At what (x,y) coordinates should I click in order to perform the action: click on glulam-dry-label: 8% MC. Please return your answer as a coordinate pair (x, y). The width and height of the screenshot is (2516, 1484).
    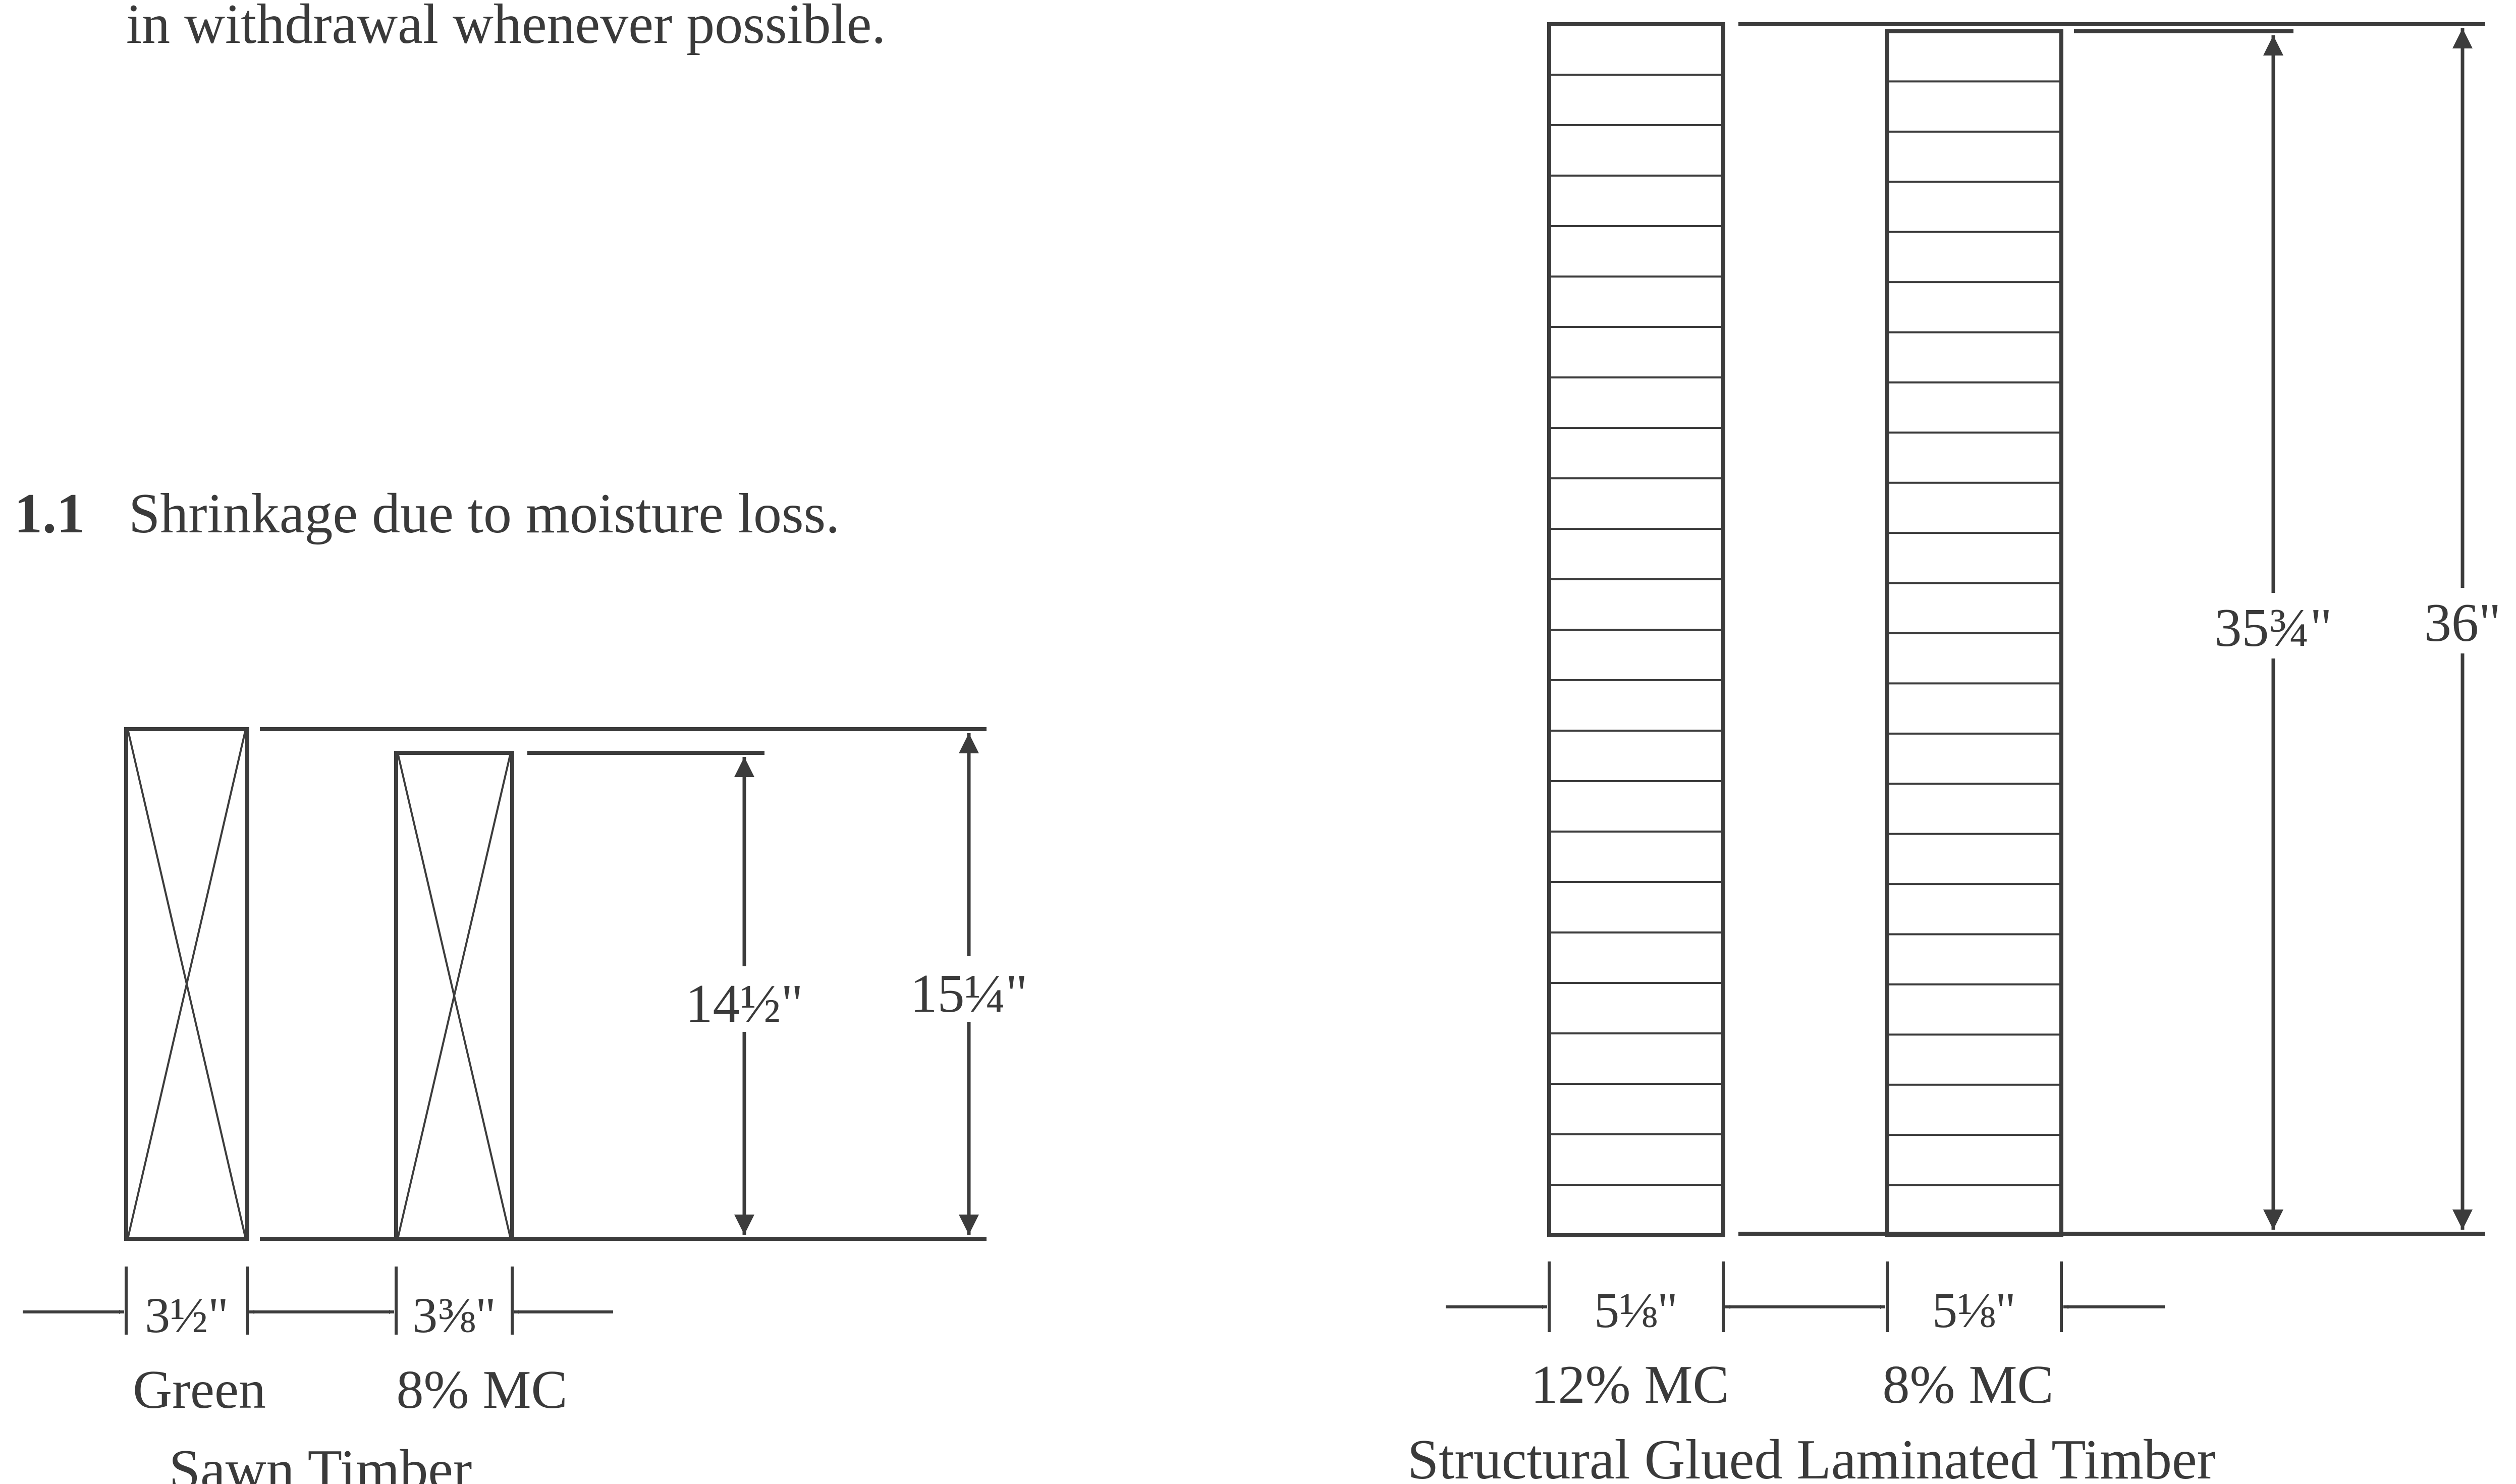
    Looking at the image, I should click on (1967, 1385).